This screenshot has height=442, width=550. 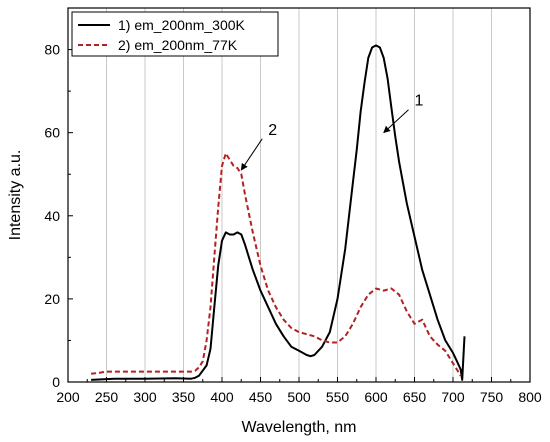 I want to click on legend-entry-2: 2) em_200nm_77K, so click(x=178, y=45).